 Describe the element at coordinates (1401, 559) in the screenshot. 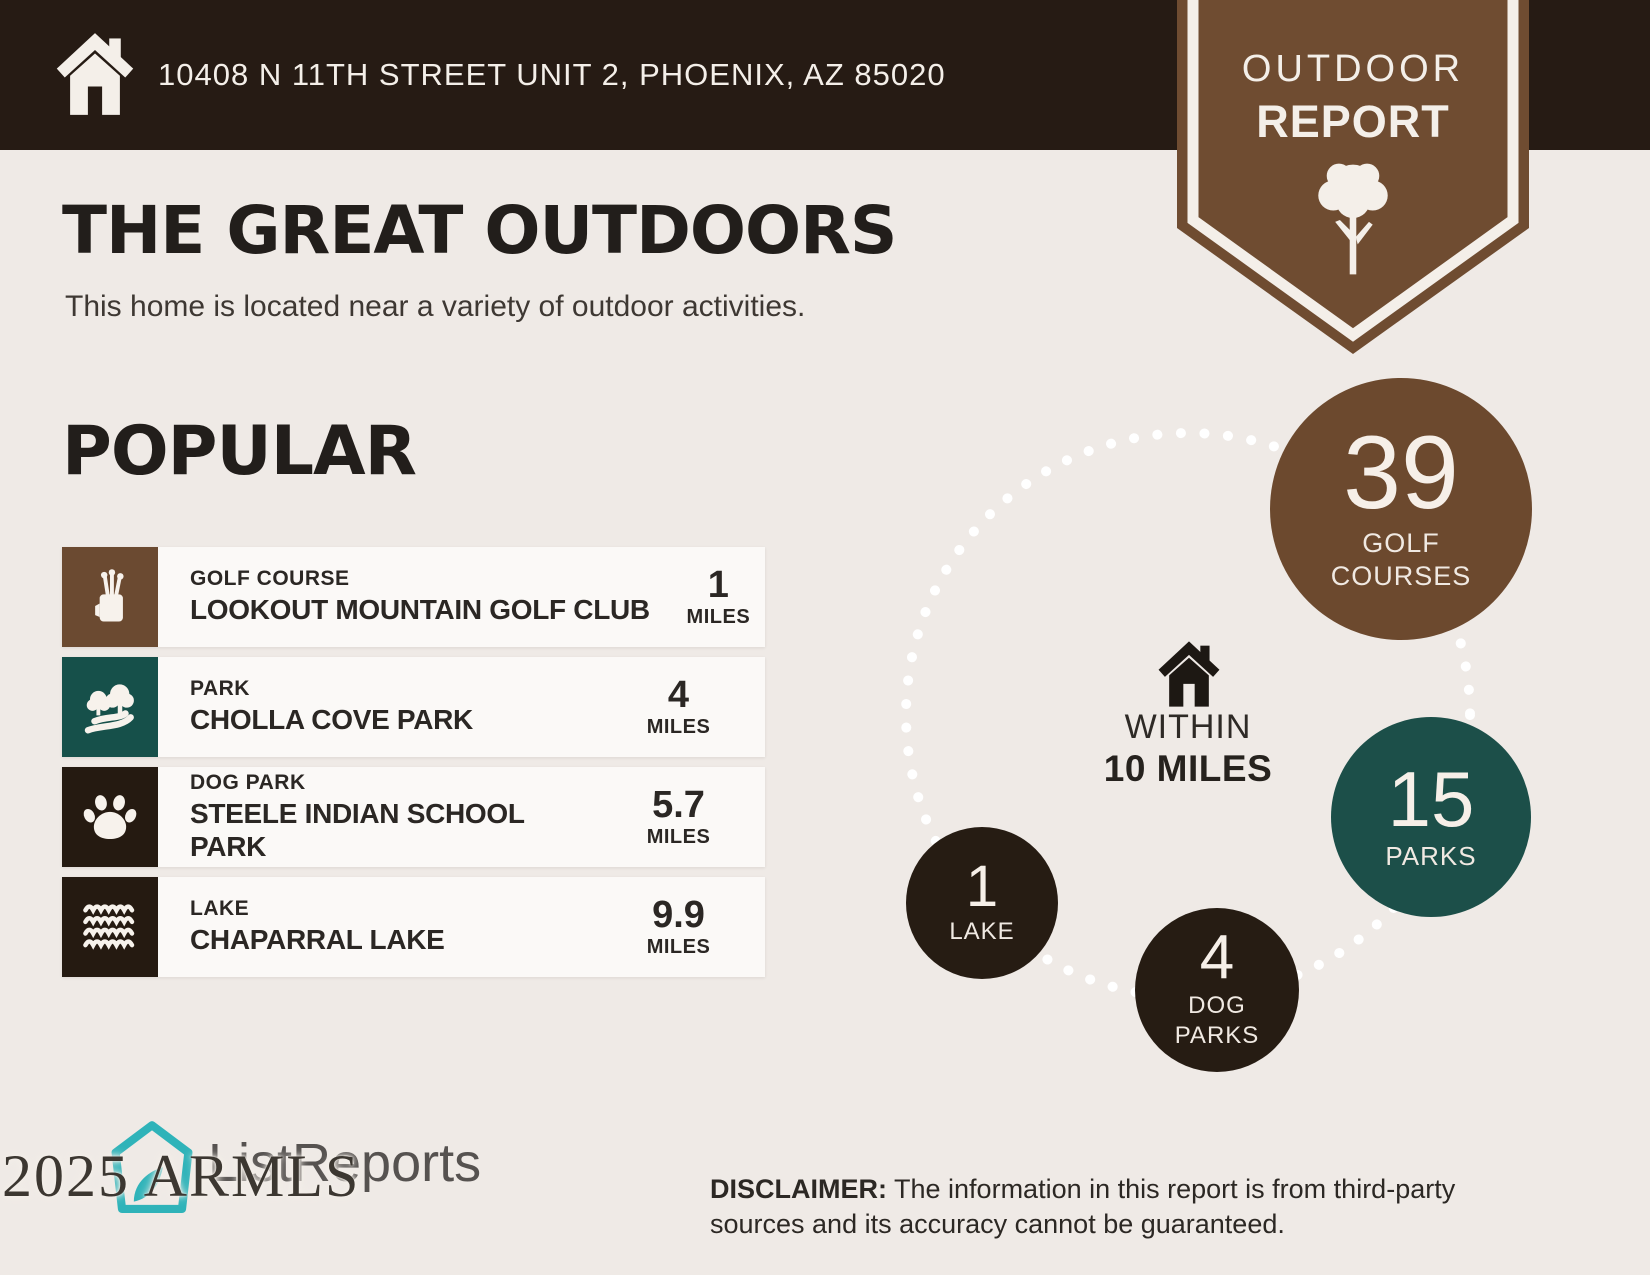

I see `stat-label: GOLF COURSES` at that location.